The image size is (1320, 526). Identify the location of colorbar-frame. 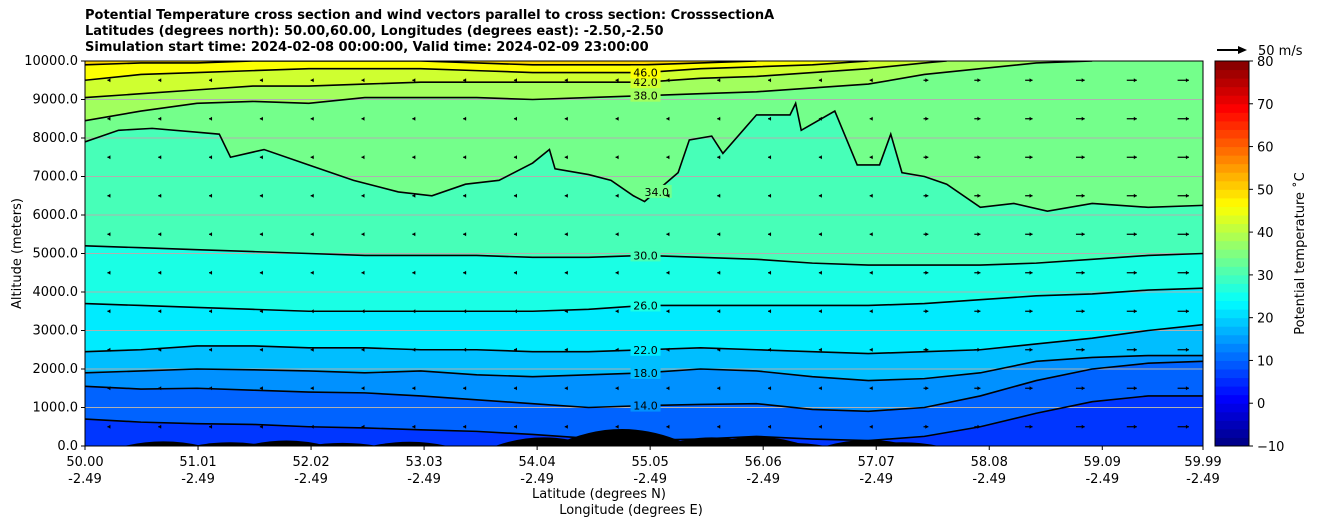
(1232, 253).